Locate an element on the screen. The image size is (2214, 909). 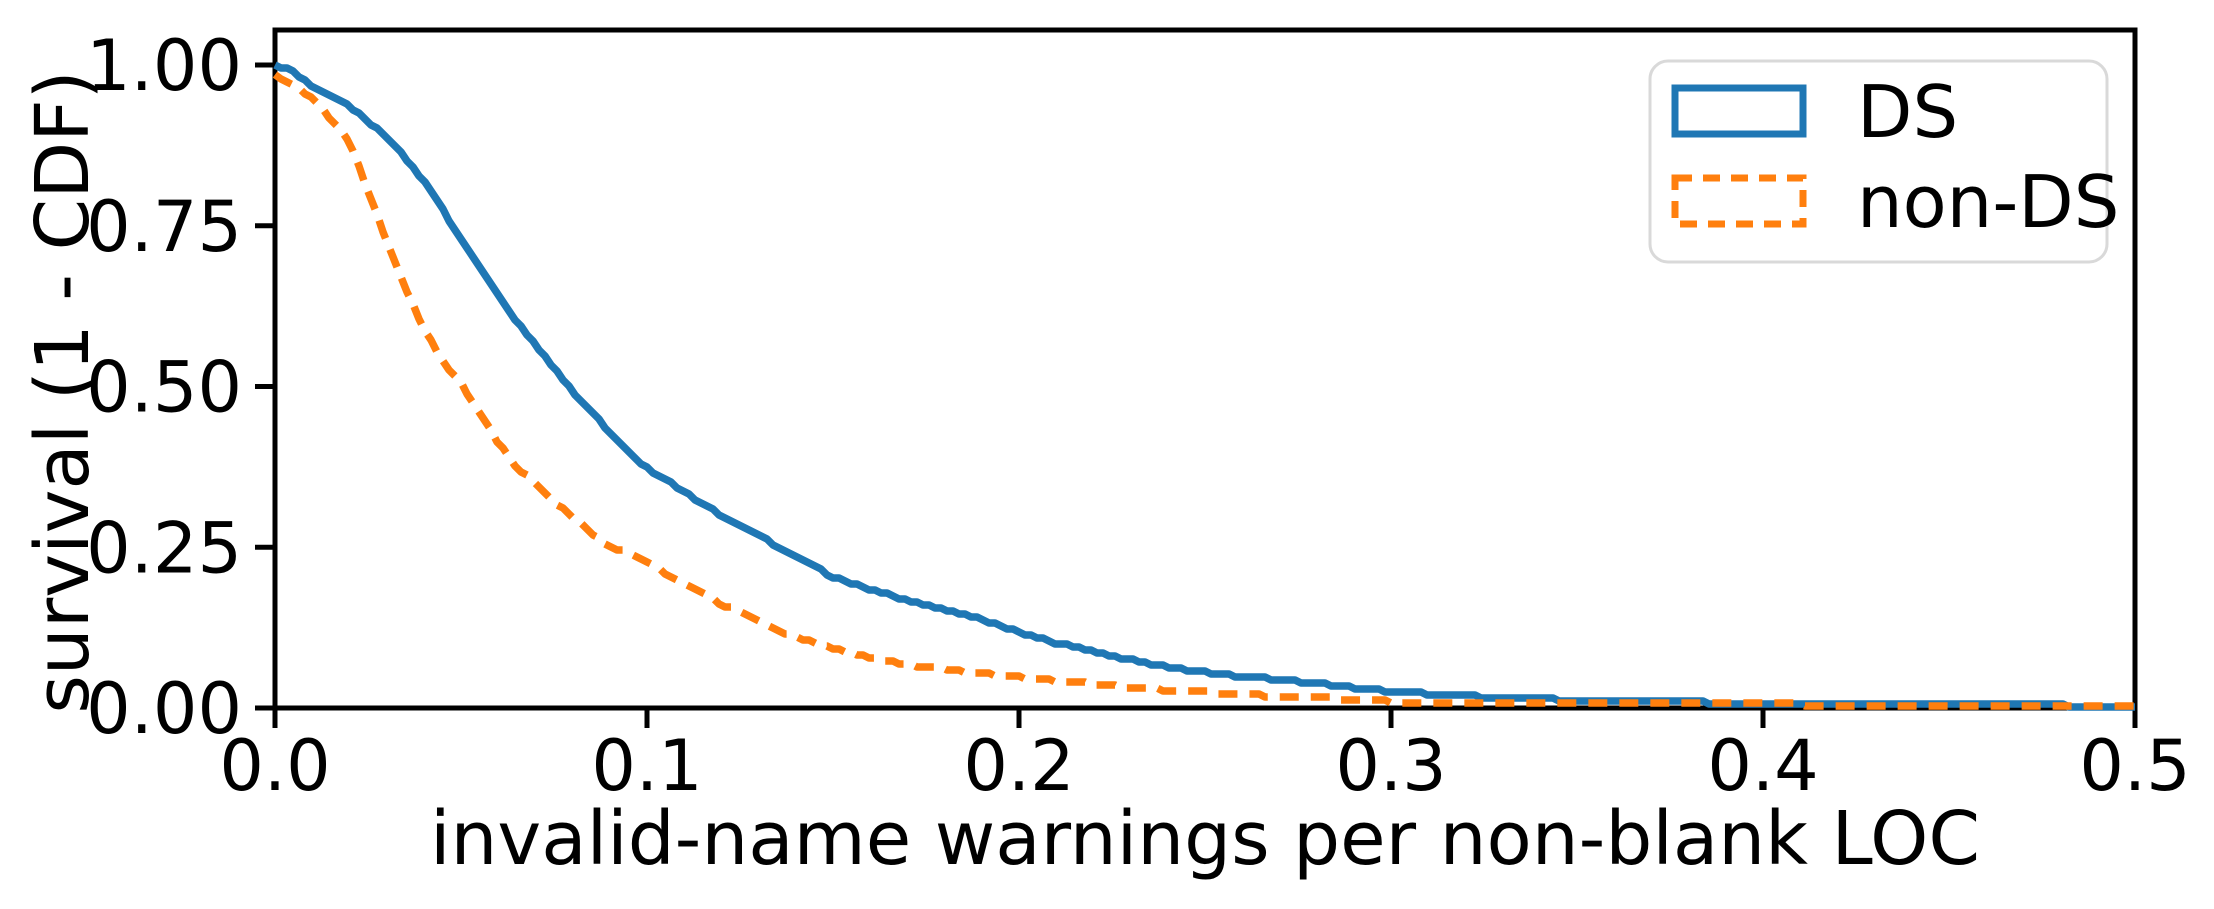
x-tick-label: 0.5 is located at coordinates (2134, 766).